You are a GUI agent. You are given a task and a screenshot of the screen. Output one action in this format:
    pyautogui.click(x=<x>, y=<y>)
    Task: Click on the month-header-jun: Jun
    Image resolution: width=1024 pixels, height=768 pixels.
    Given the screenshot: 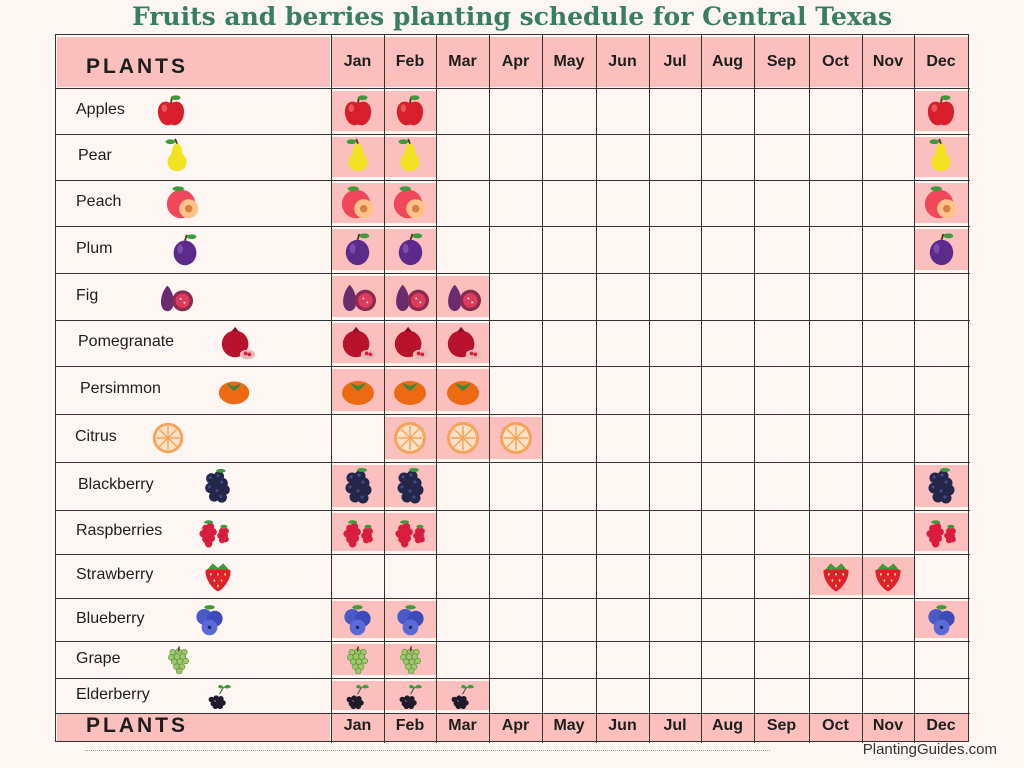 What is the action you would take?
    pyautogui.click(x=622, y=61)
    